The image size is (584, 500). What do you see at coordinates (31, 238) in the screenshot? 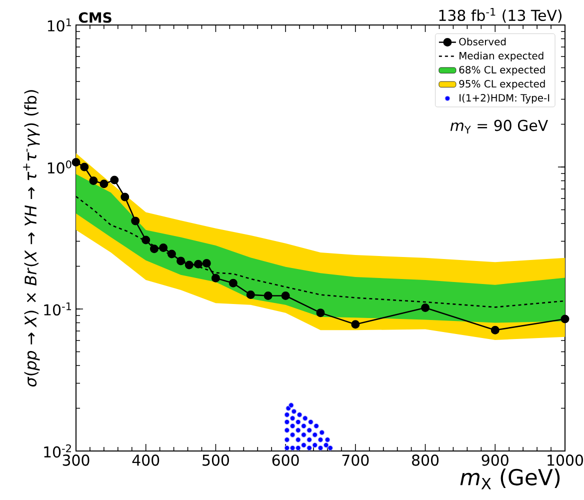
I see `text: σ(pp → X) × Br(X → YH → τ$^{+}$τ$^{-}$γγ) (fb)` at bounding box center [31, 238].